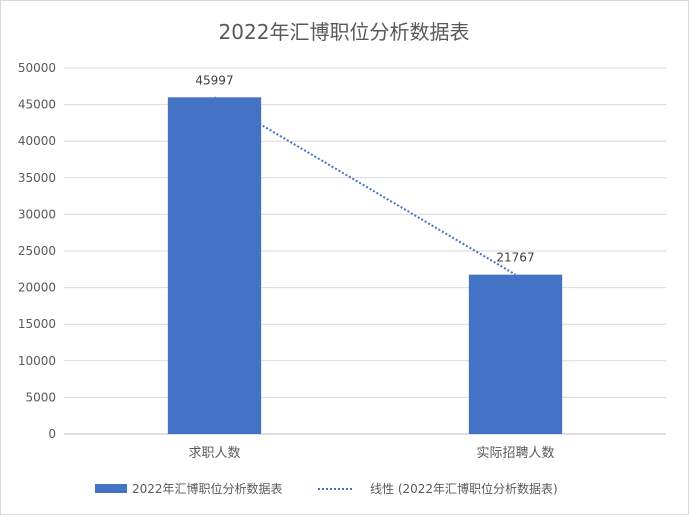 The image size is (689, 515). Describe the element at coordinates (37, 105) in the screenshot. I see `y-tick-label: 45000` at that location.